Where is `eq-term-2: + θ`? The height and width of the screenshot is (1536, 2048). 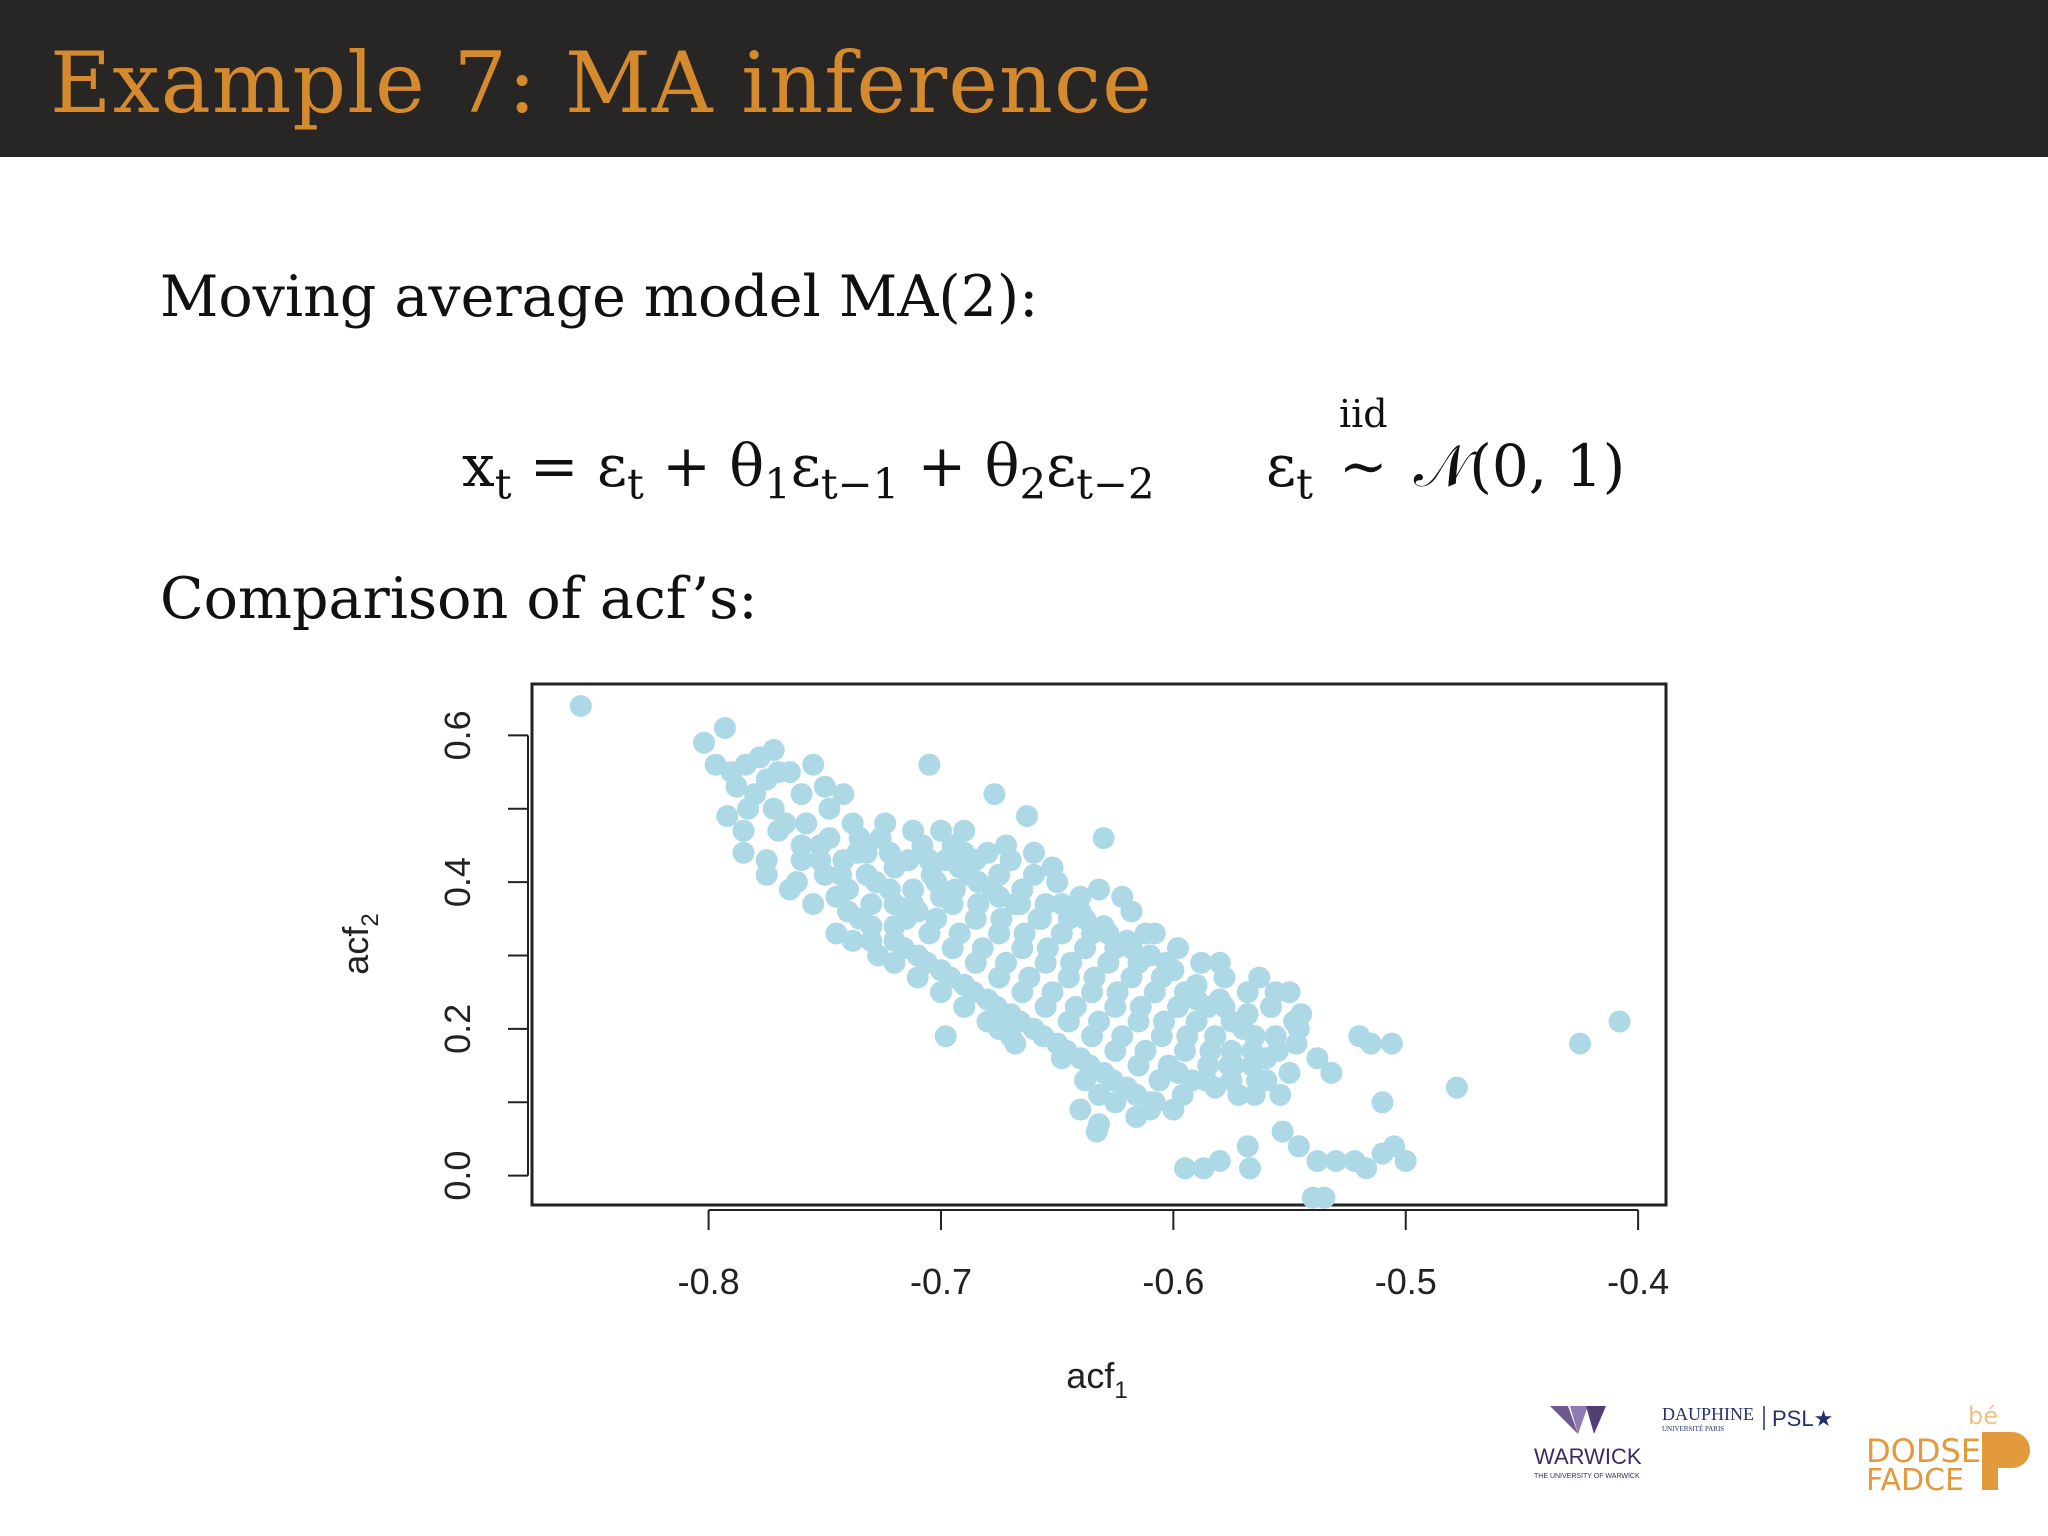 eq-term-2: + θ is located at coordinates (704, 466).